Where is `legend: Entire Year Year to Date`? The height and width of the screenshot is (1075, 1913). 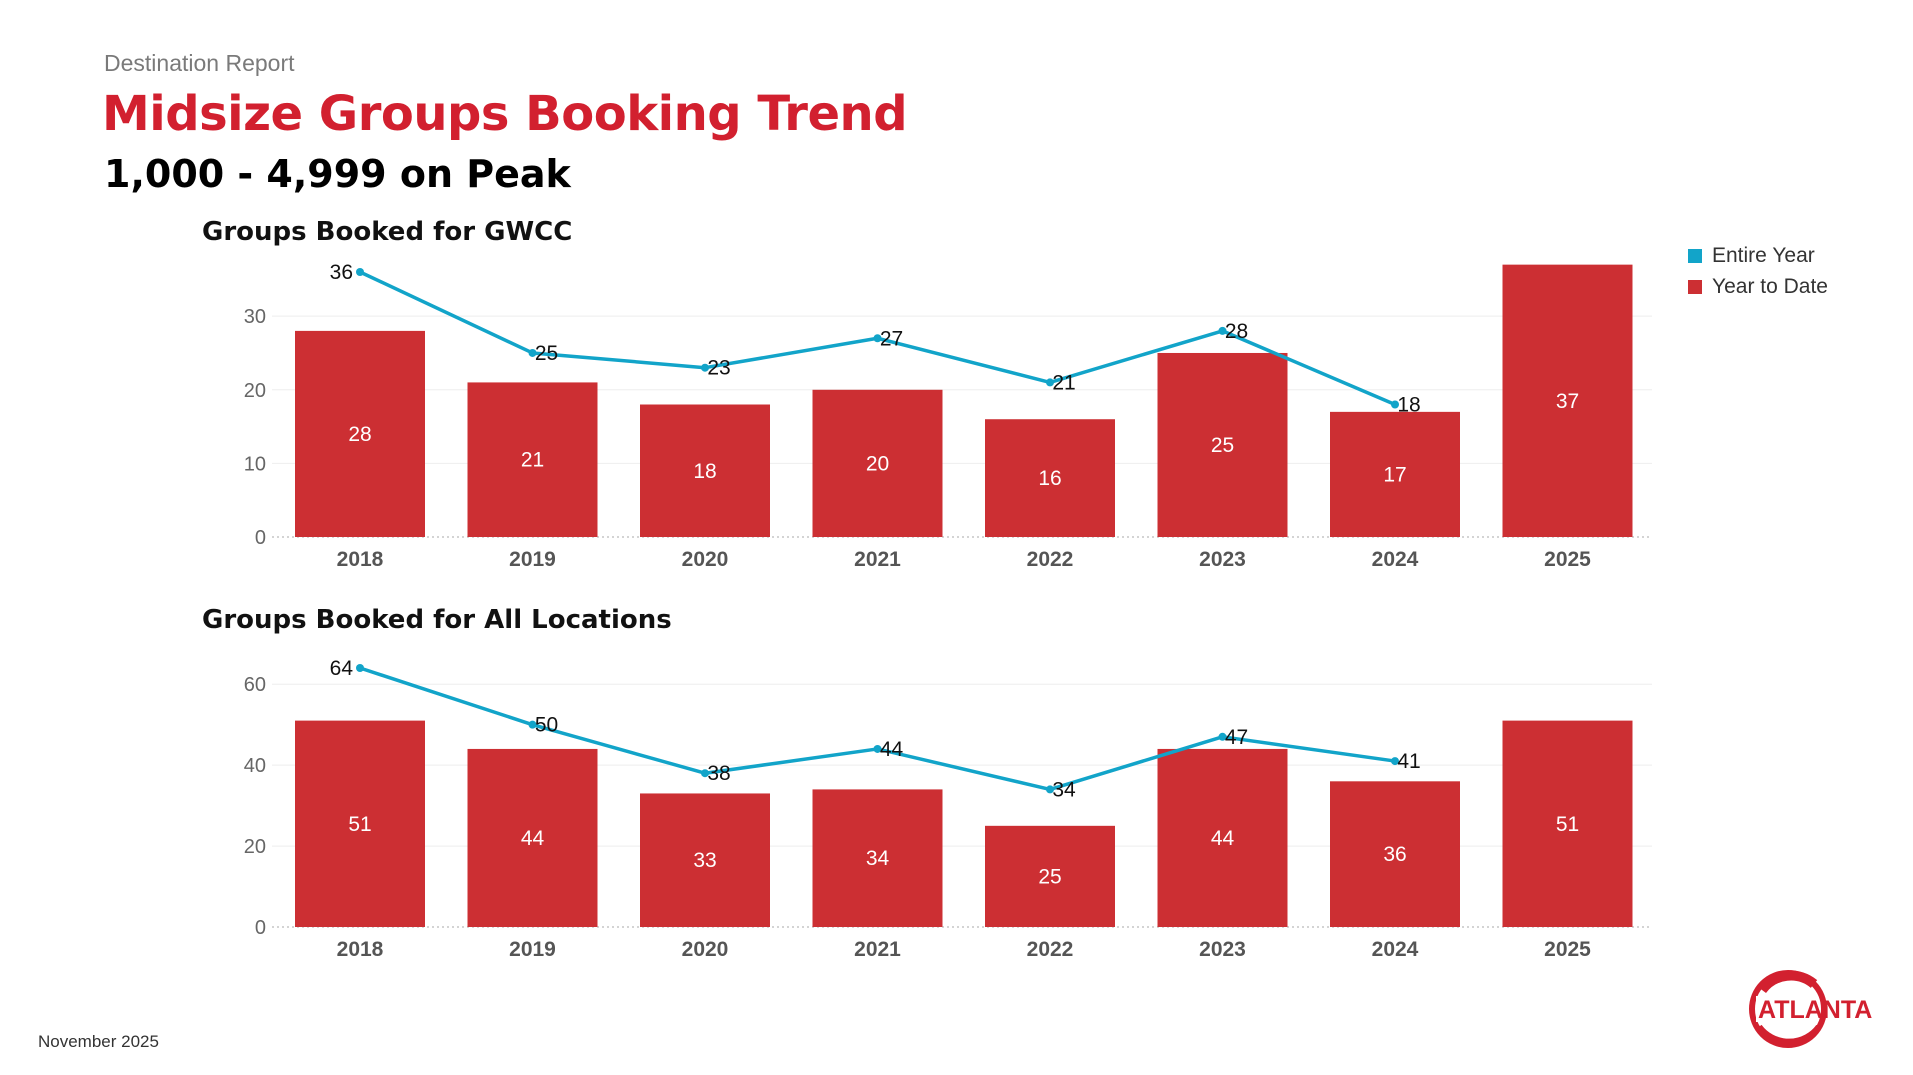
legend: Entire Year Year to Date is located at coordinates (1758, 271).